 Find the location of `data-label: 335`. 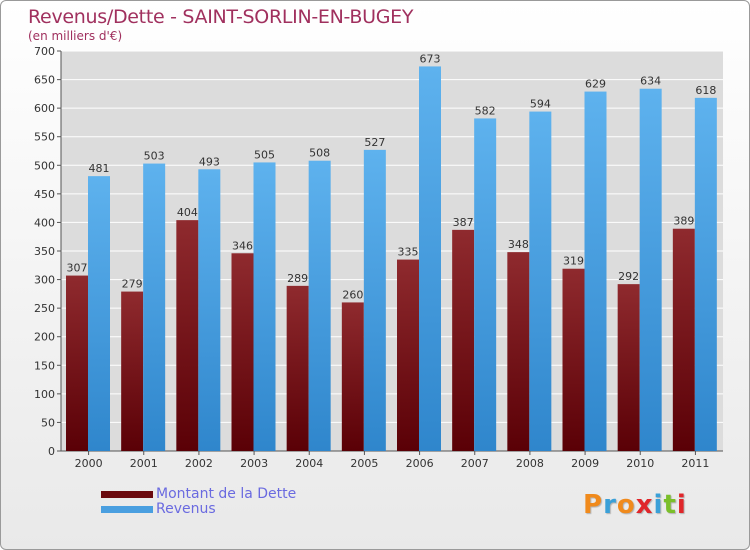

data-label: 335 is located at coordinates (408, 252).